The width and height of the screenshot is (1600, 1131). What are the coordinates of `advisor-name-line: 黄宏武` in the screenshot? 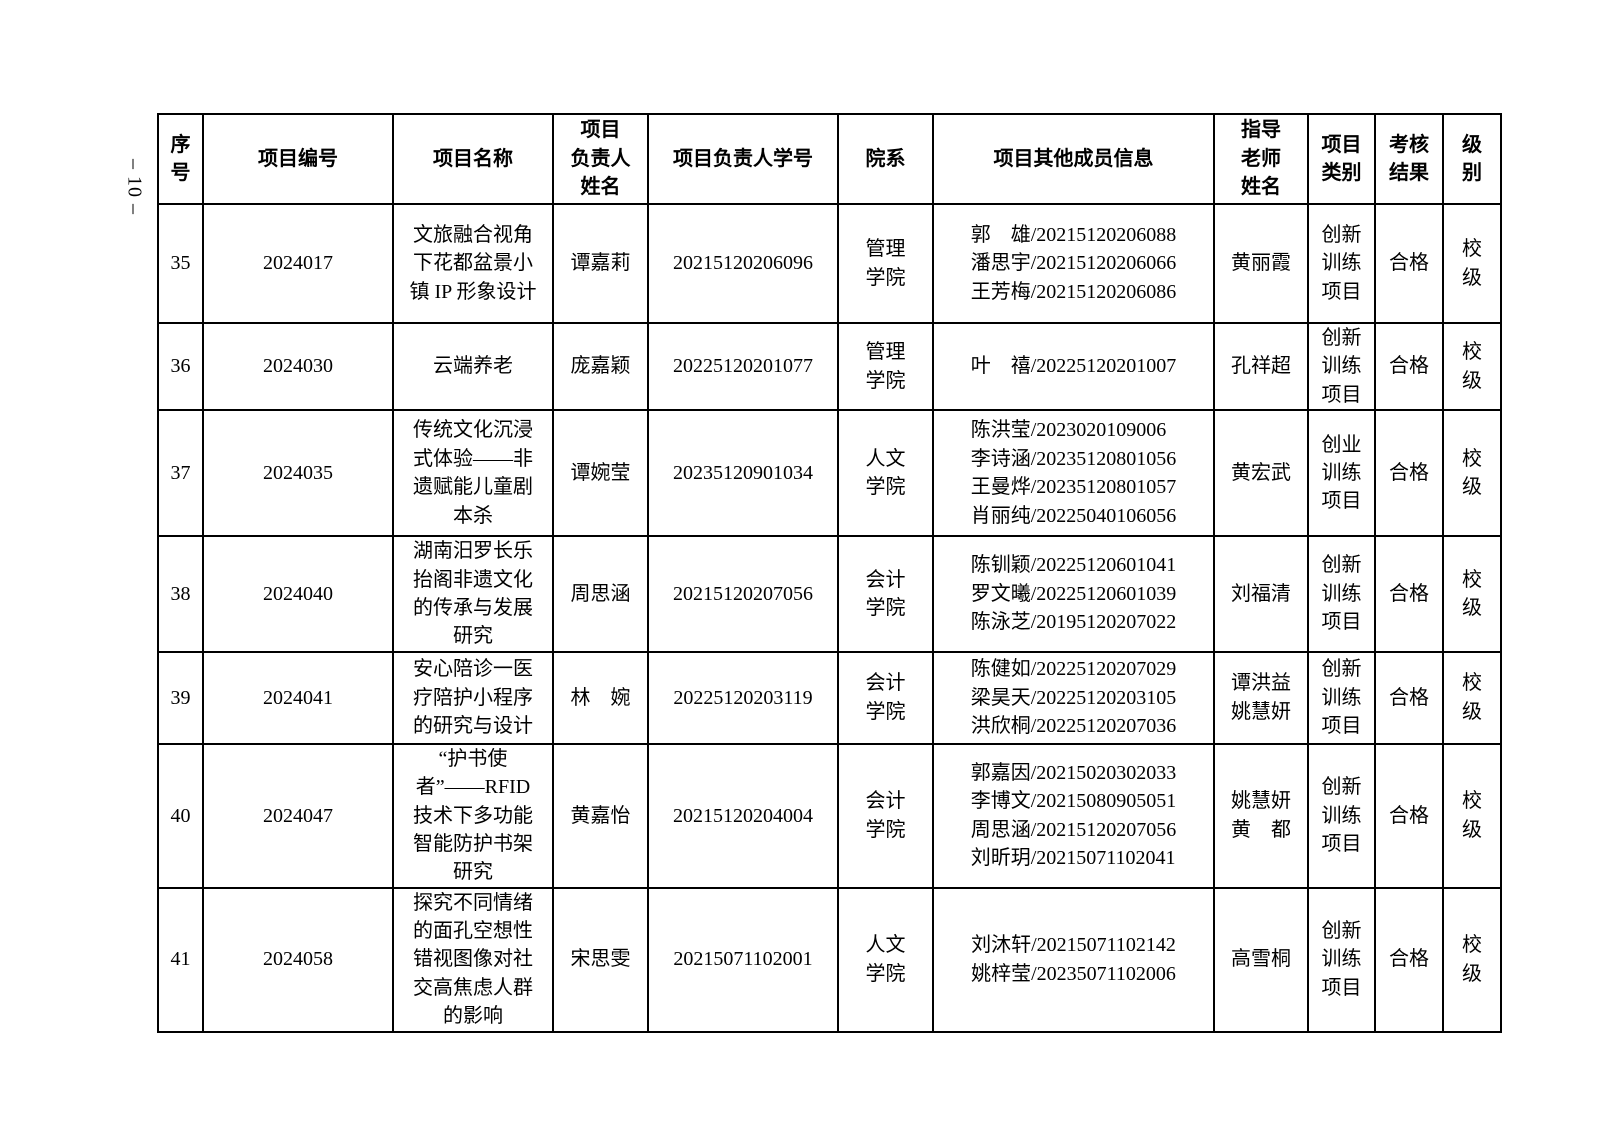 It's located at (1261, 472).